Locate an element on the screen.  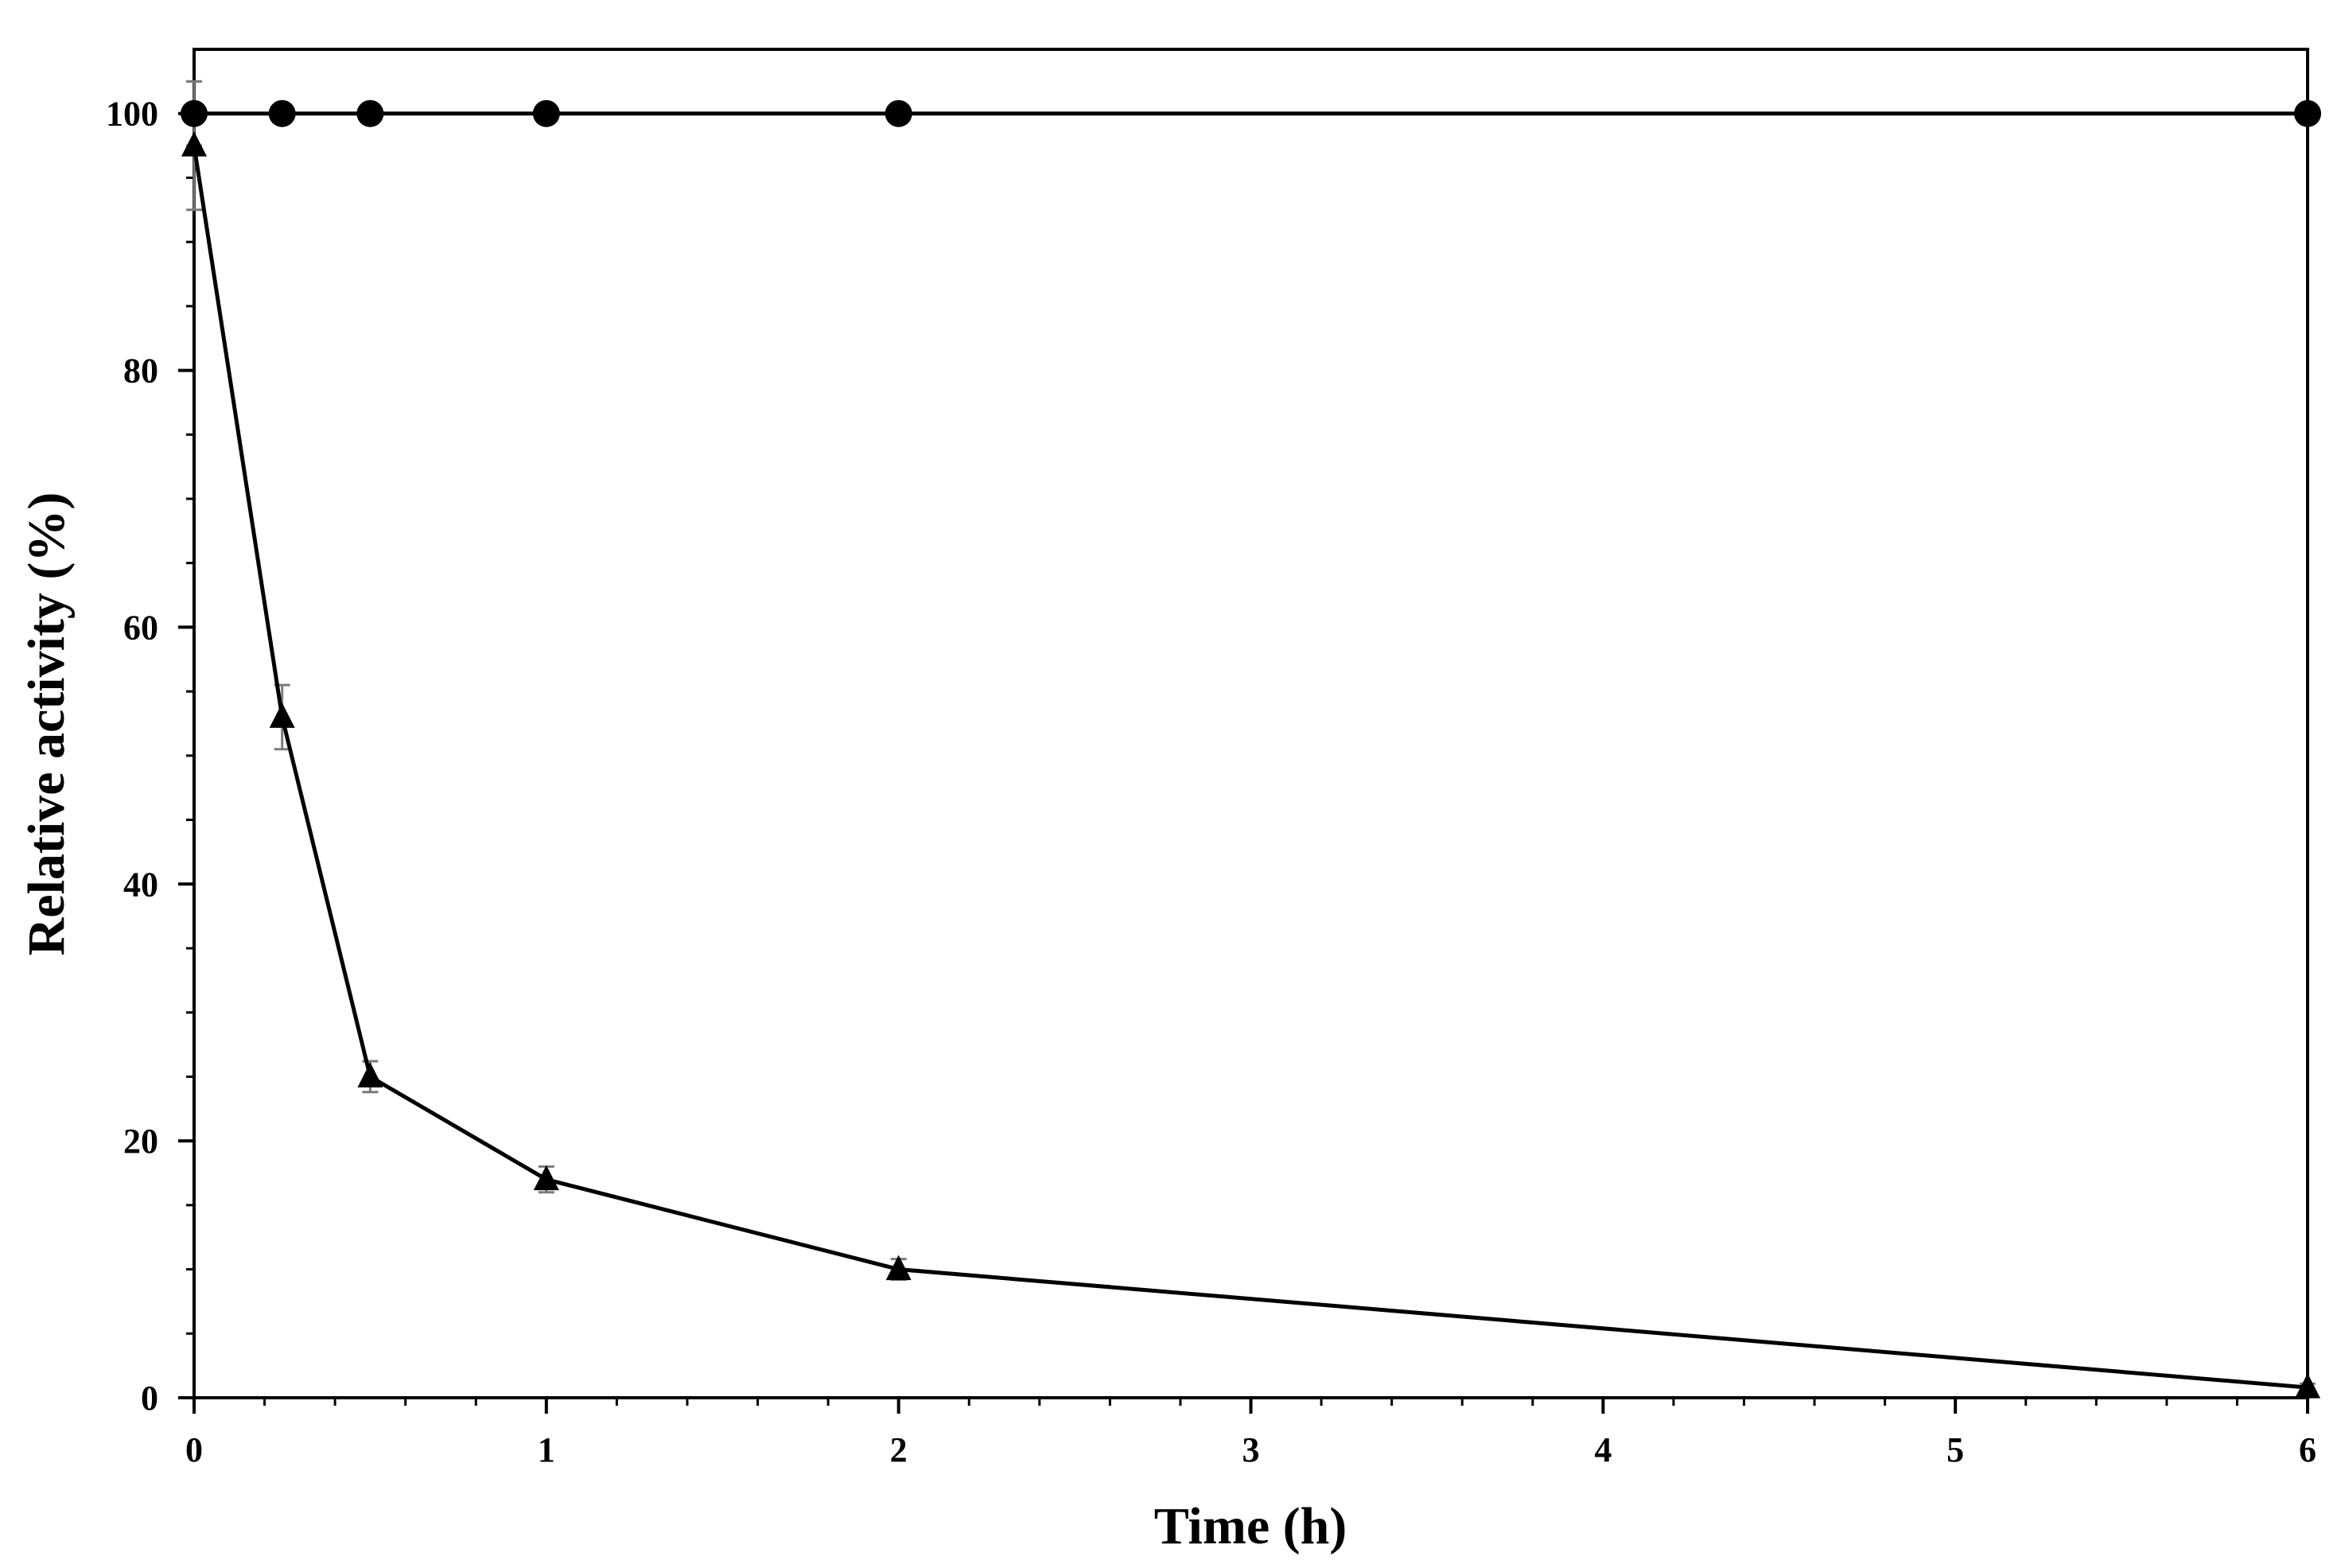
x-axis-title: Time (h) is located at coordinates (1251, 1526).